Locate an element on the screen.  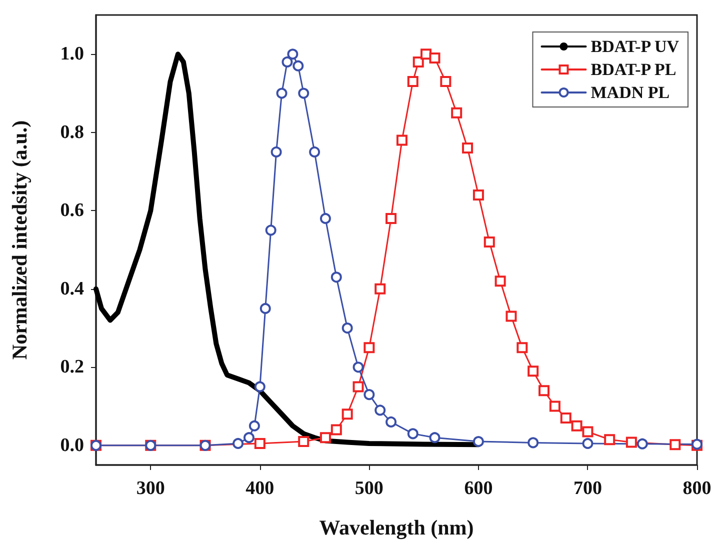
y-tick-label: 0.4 is located at coordinates (72, 289).